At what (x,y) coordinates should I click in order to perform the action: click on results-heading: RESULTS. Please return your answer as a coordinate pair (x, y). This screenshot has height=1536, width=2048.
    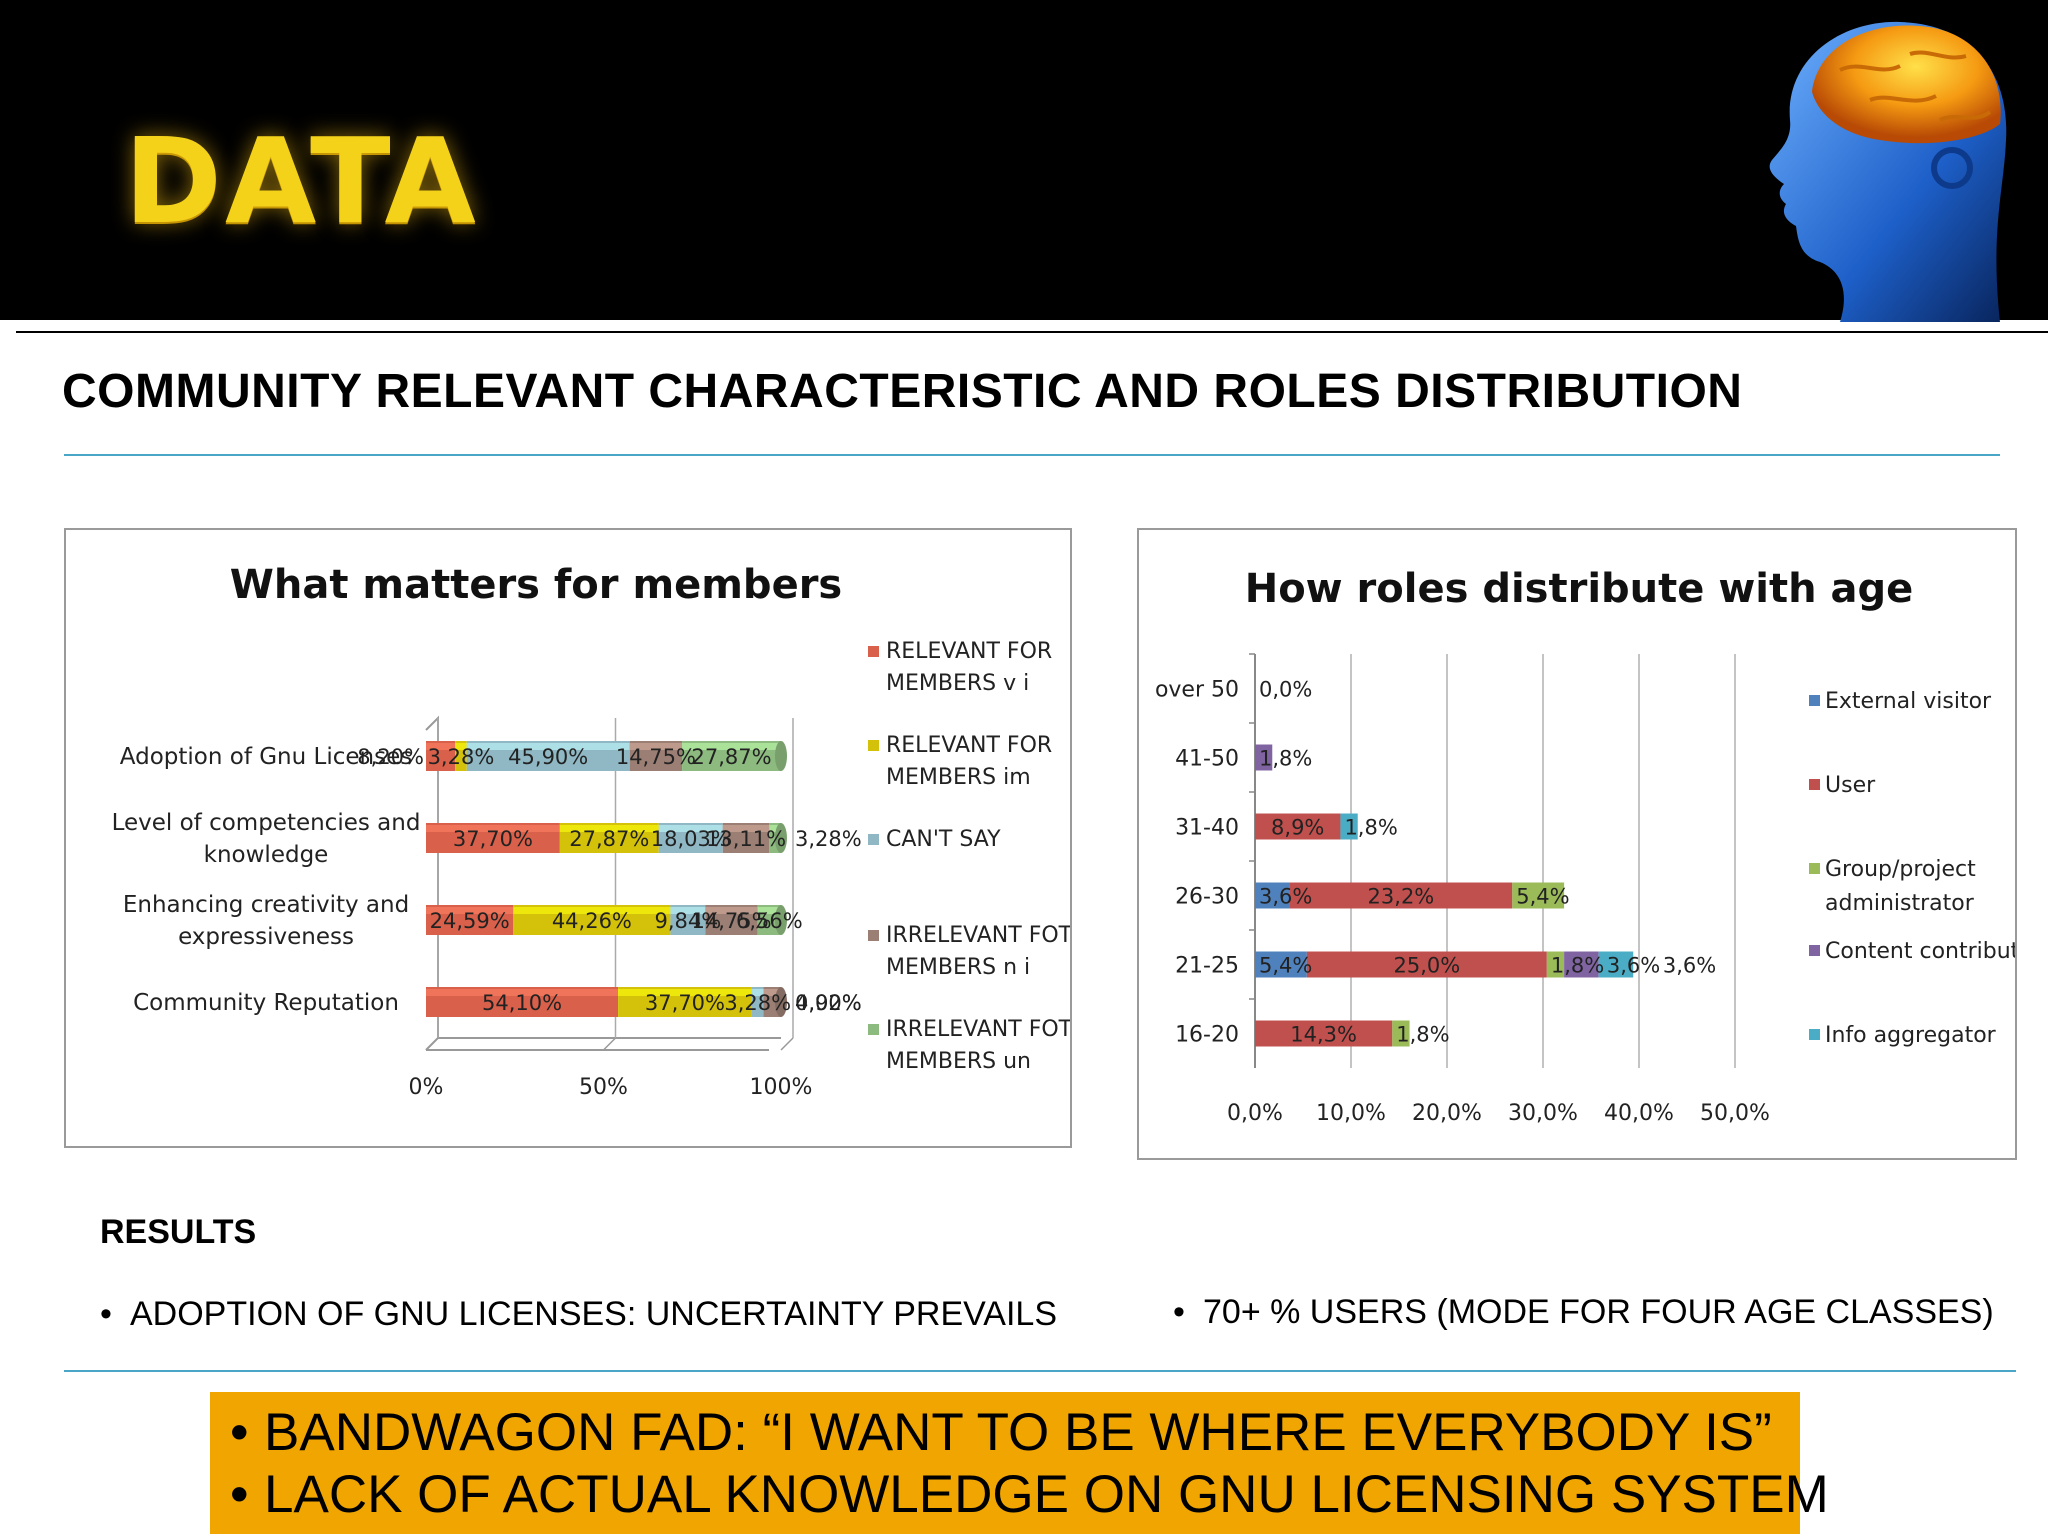
    Looking at the image, I should click on (178, 1232).